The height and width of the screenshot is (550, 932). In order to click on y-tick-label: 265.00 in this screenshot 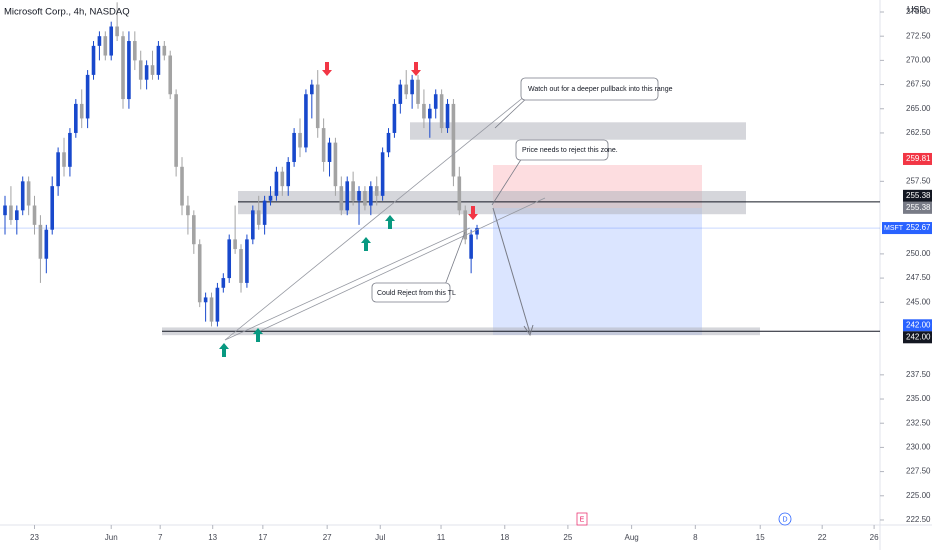, I will do `click(918, 108)`.